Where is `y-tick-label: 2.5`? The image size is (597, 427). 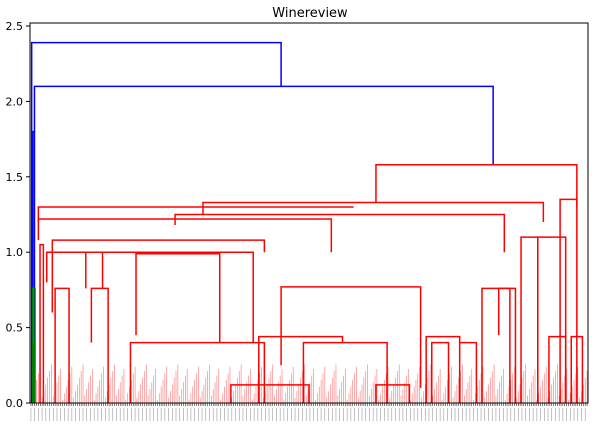 y-tick-label: 2.5 is located at coordinates (15, 26).